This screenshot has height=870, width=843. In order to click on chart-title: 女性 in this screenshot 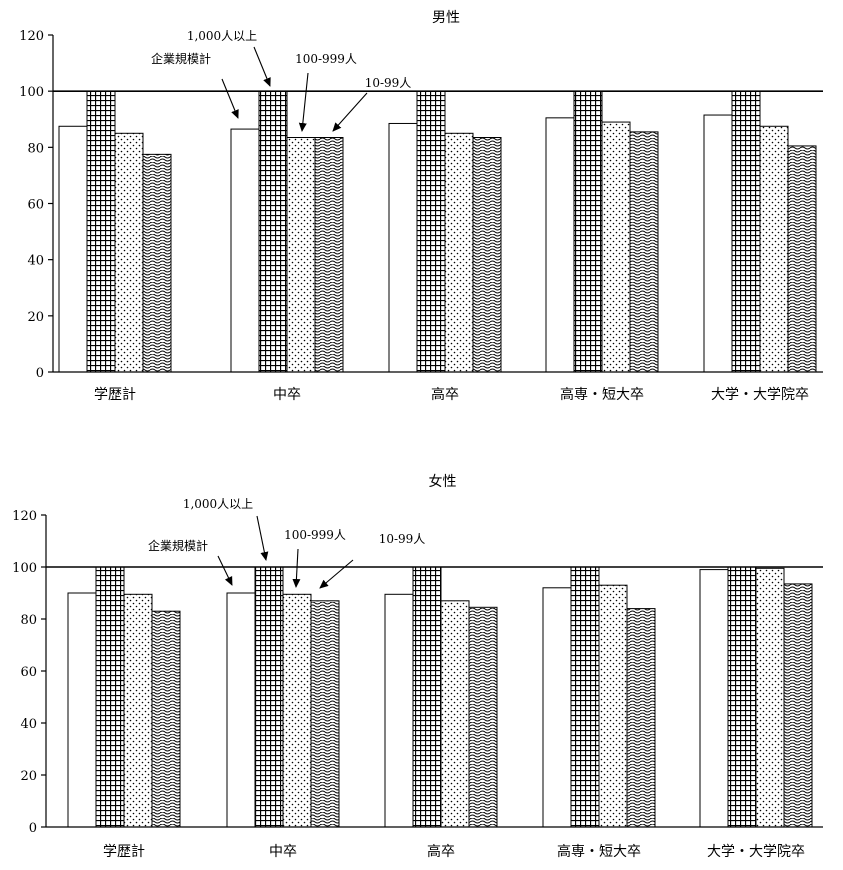, I will do `click(443, 481)`.